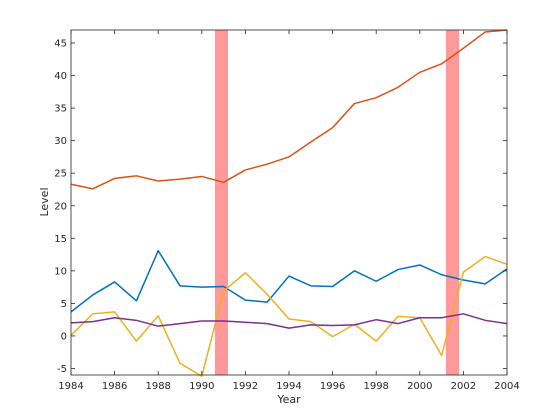 This screenshot has width=560, height=420. Describe the element at coordinates (332, 386) in the screenshot. I see `x-tick-label-1996: 1996` at that location.